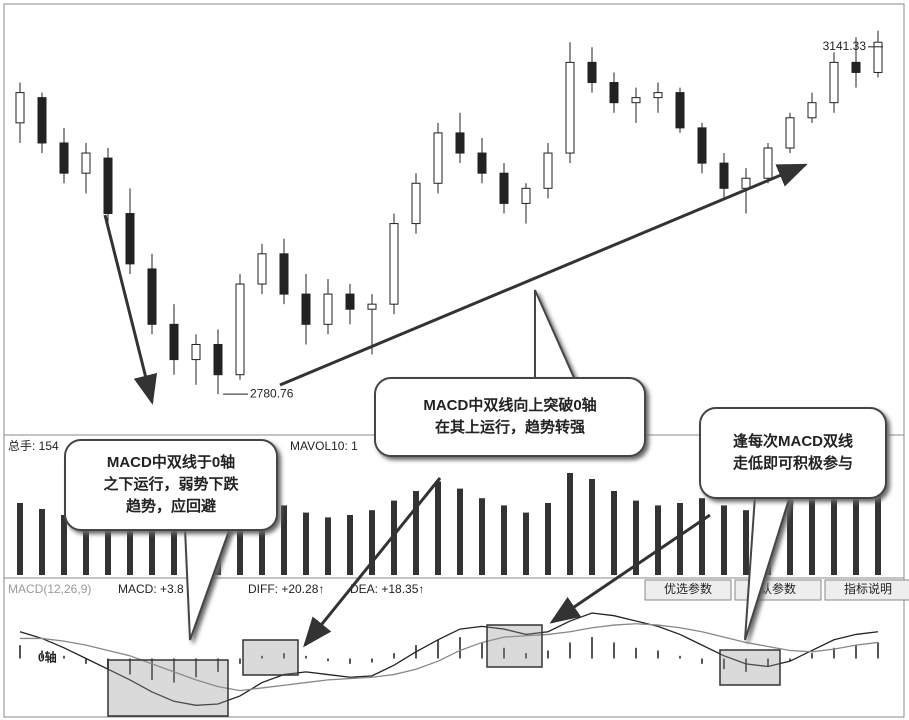  What do you see at coordinates (793, 463) in the screenshot?
I see `callout-text: 走低即可积极参与` at bounding box center [793, 463].